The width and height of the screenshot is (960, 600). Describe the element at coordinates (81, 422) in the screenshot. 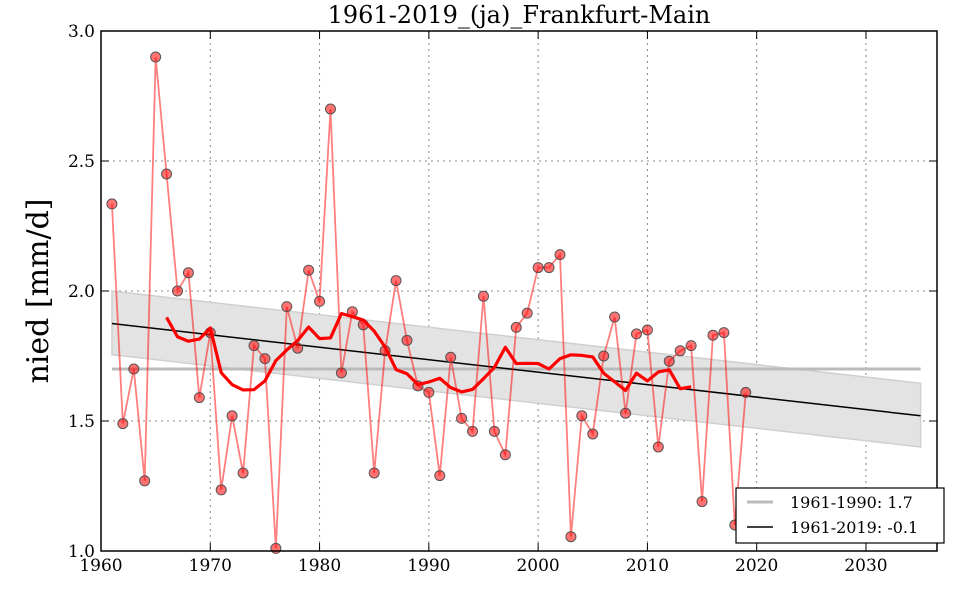

I see `y-tick-label: 1.5` at that location.